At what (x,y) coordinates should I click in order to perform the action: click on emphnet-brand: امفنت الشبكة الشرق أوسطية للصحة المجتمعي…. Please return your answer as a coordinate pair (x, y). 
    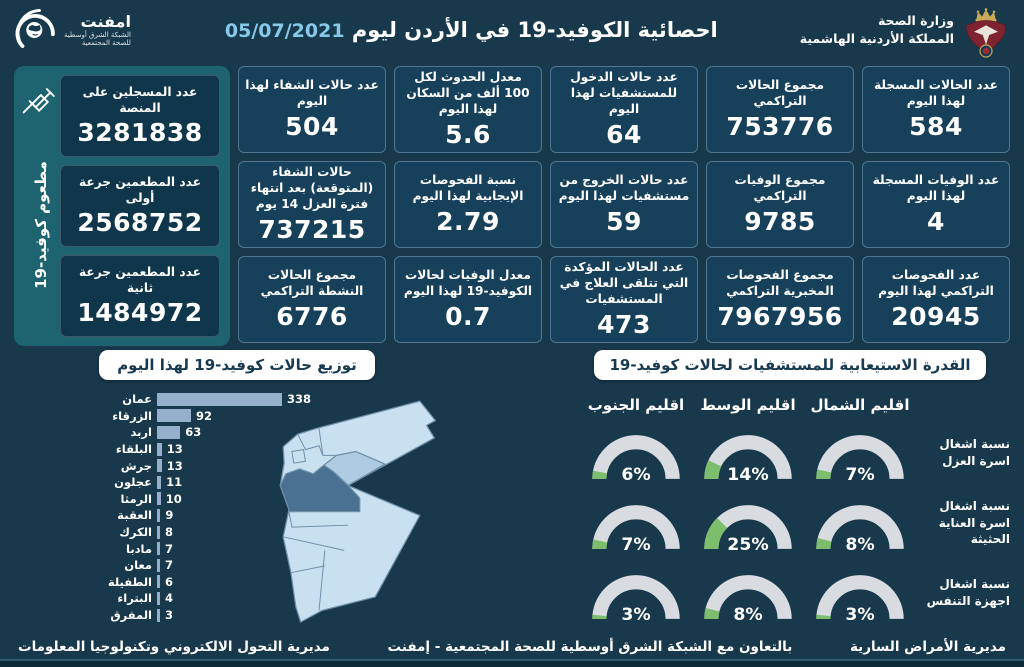
    Looking at the image, I should click on (72, 30).